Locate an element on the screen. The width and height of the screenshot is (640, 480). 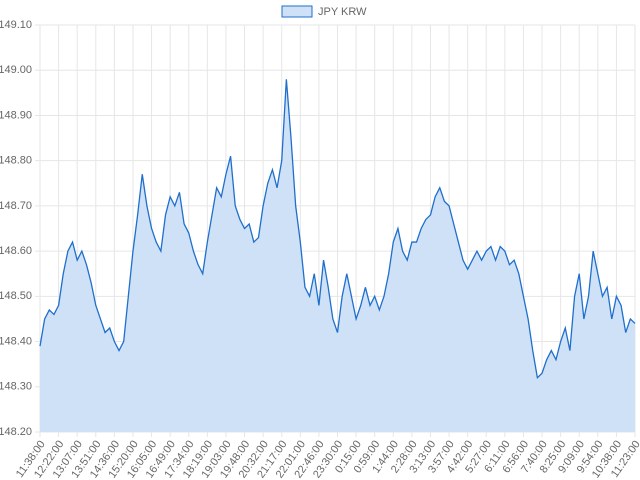
y-tick-label: 148.60 is located at coordinates (16, 251).